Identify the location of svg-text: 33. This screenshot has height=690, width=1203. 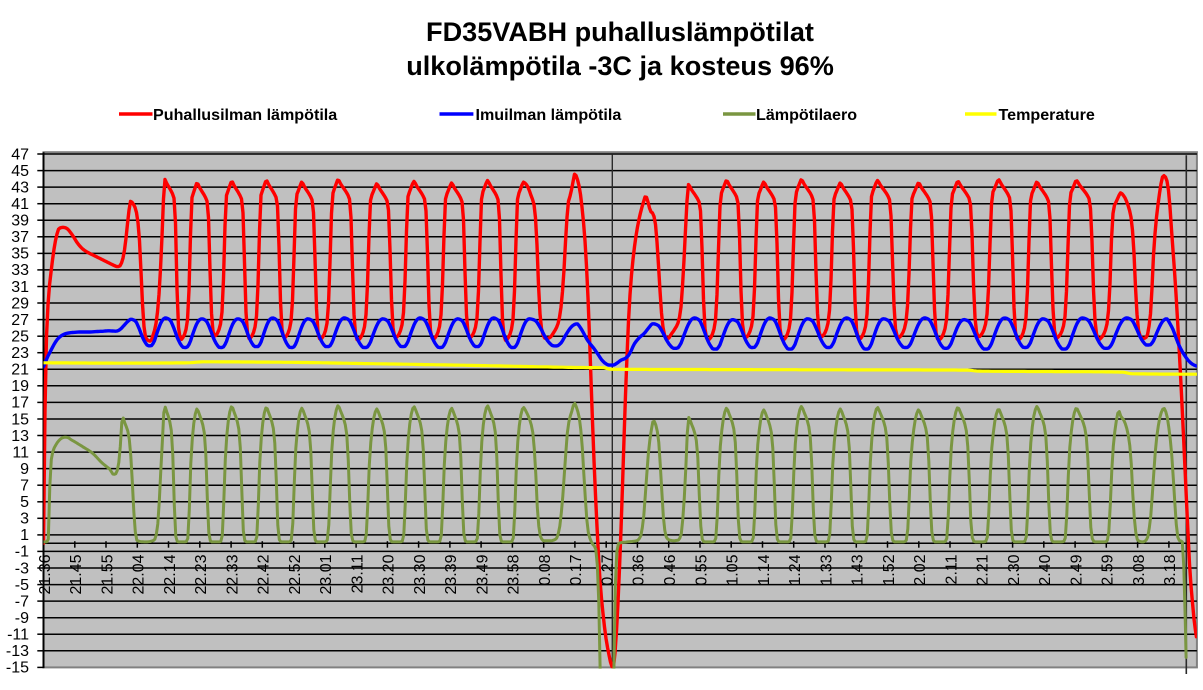
(20, 270).